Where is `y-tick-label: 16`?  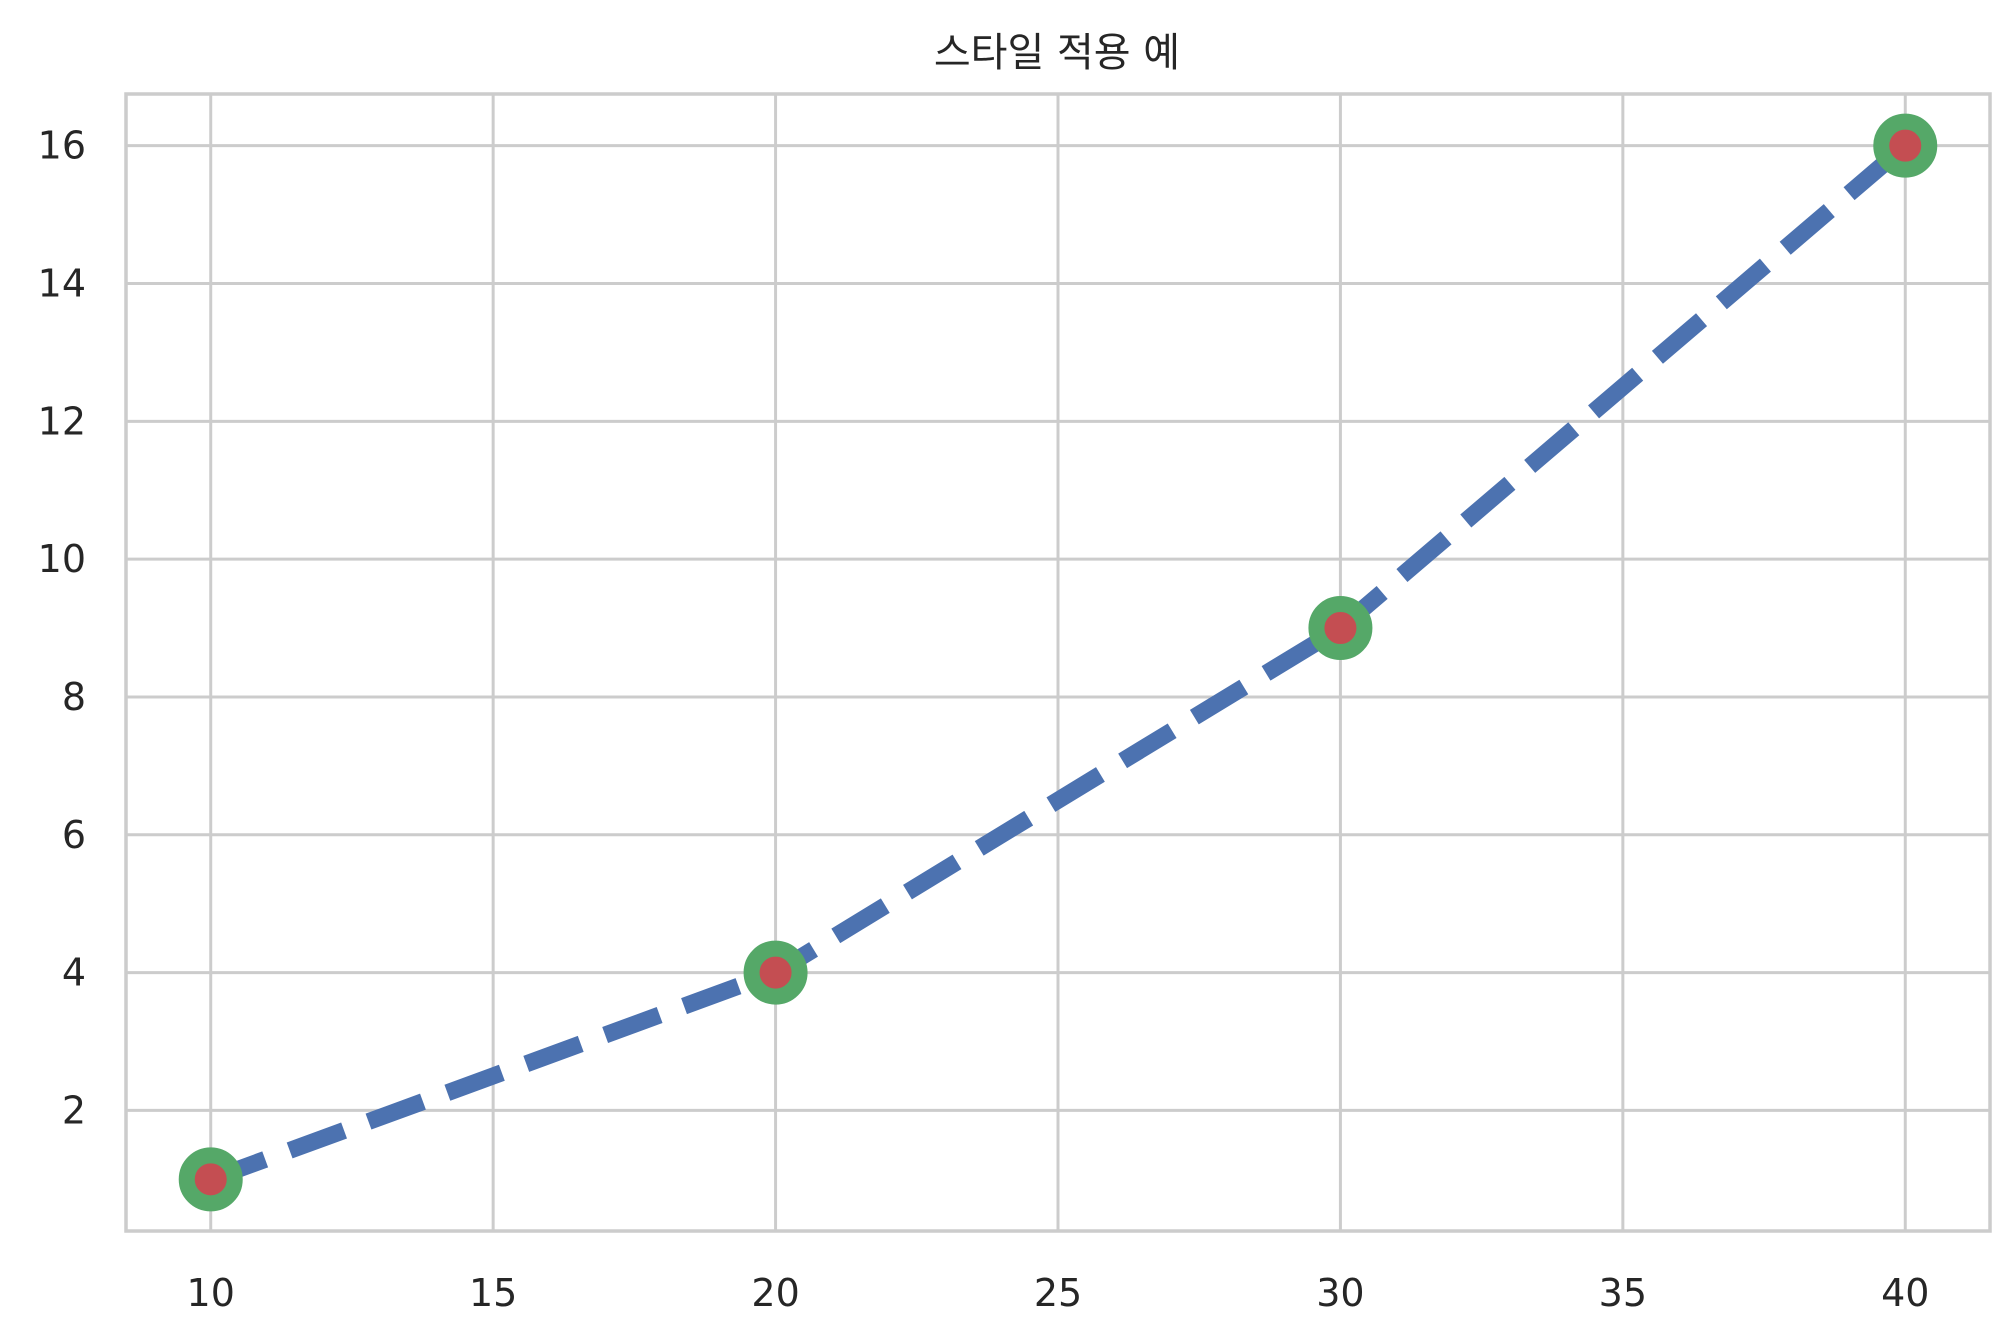 y-tick-label: 16 is located at coordinates (62, 146).